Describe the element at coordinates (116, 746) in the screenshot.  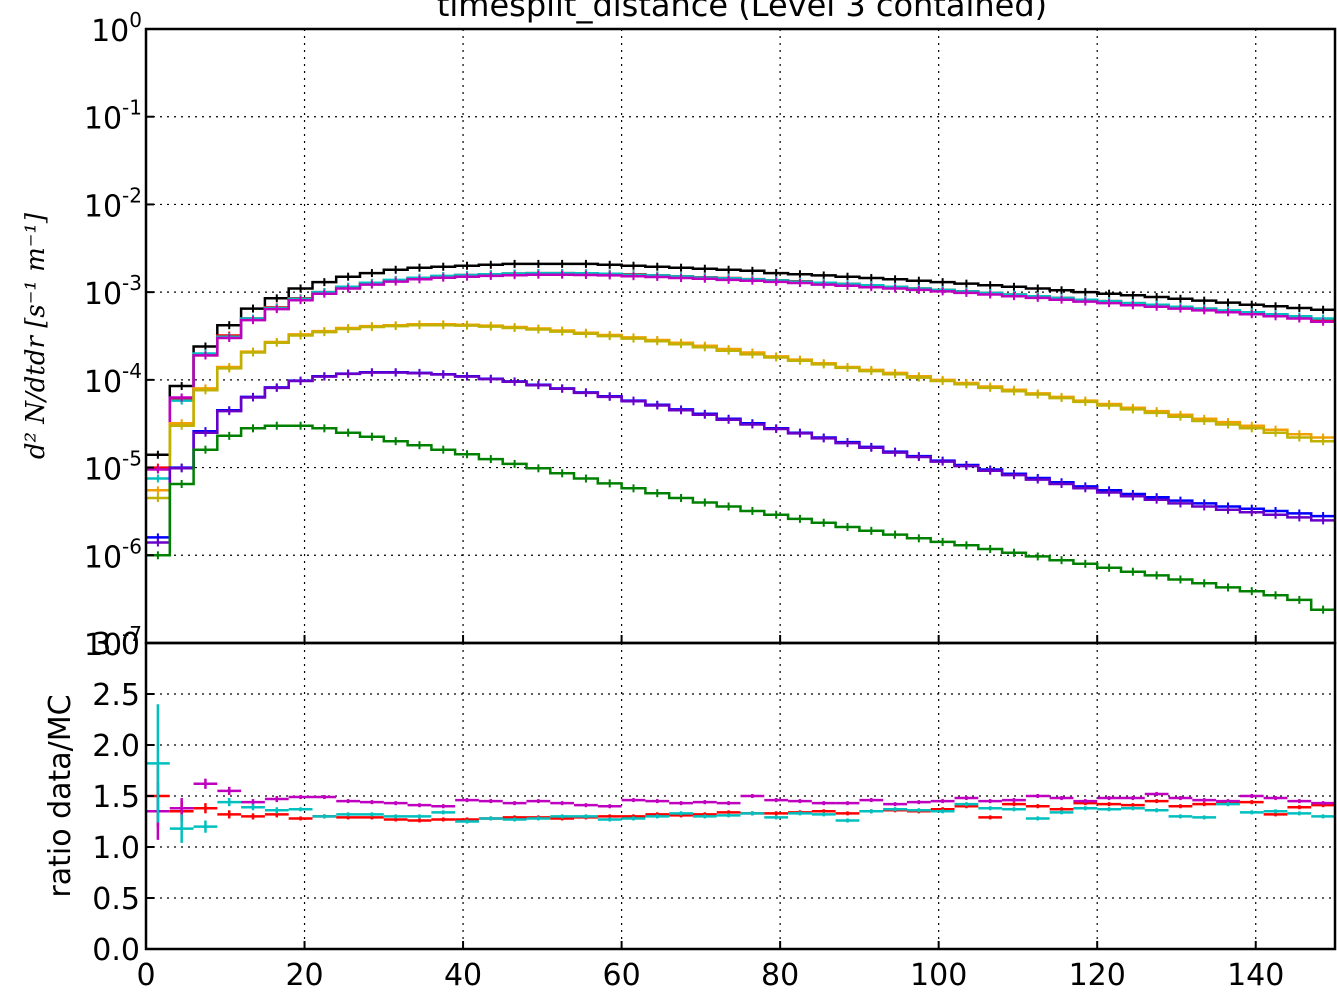
I see `ratio-y-tick-label: 2.0` at that location.